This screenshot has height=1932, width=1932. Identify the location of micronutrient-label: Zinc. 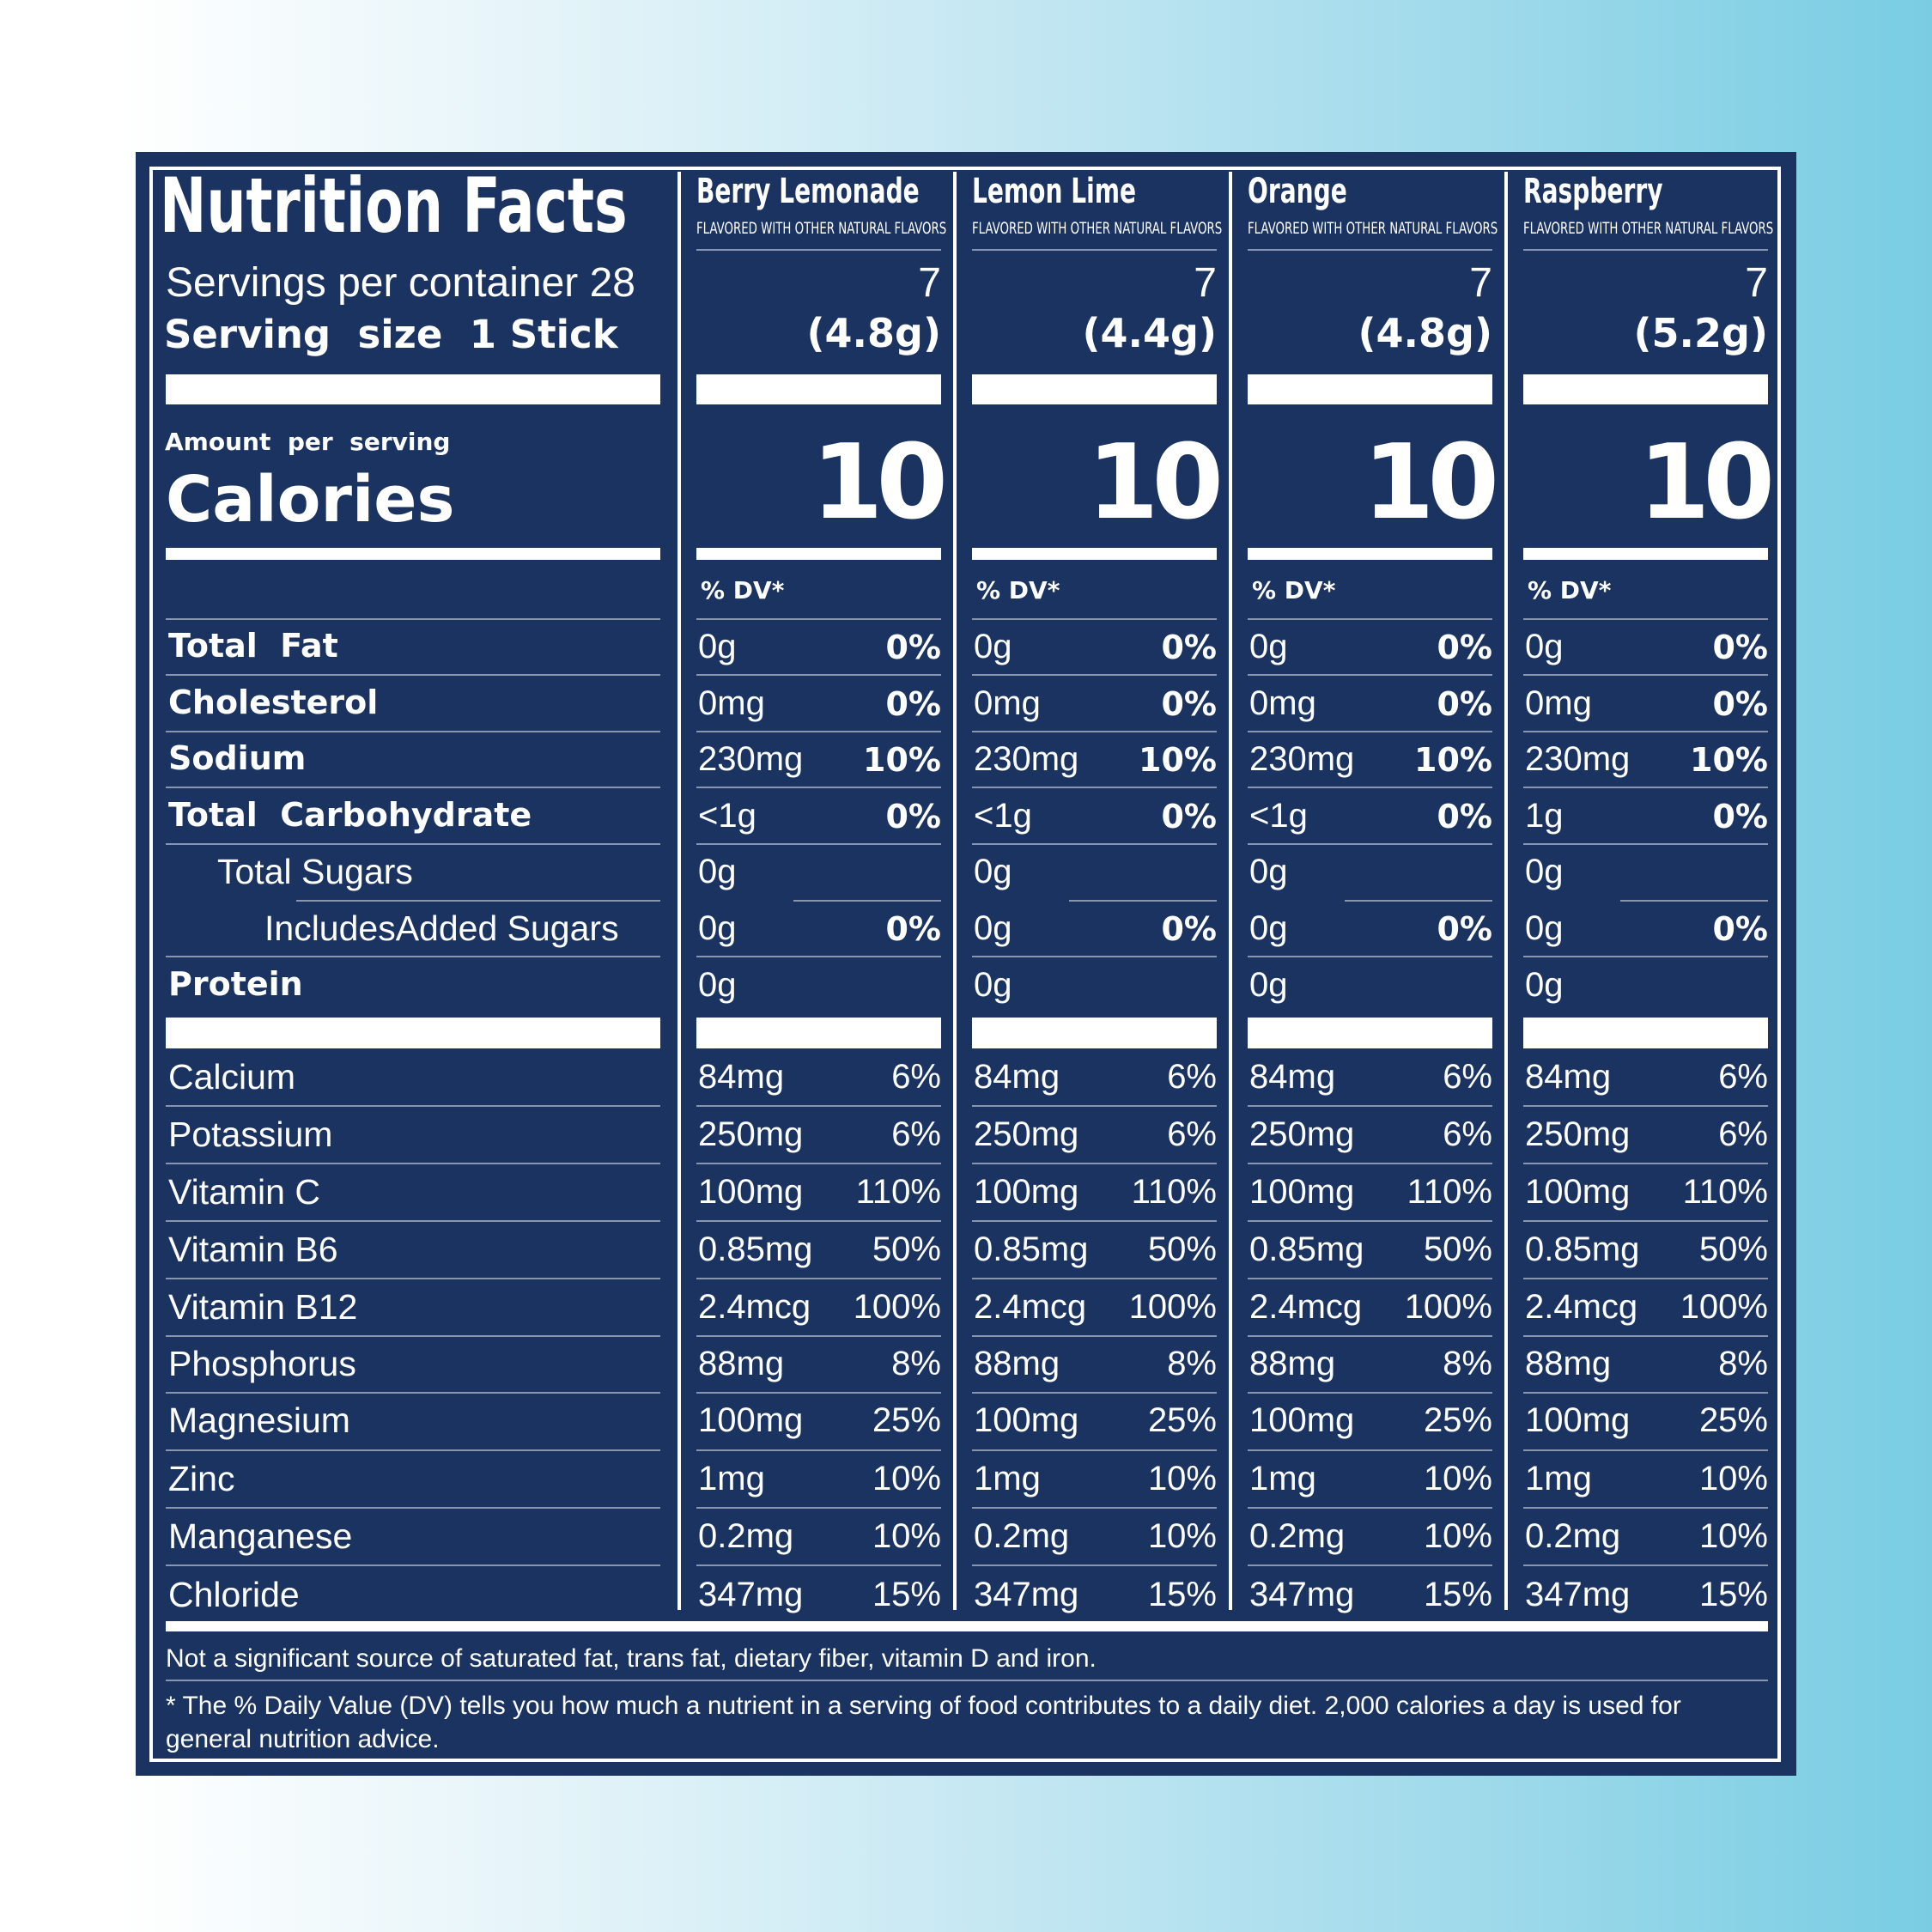
(202, 1478).